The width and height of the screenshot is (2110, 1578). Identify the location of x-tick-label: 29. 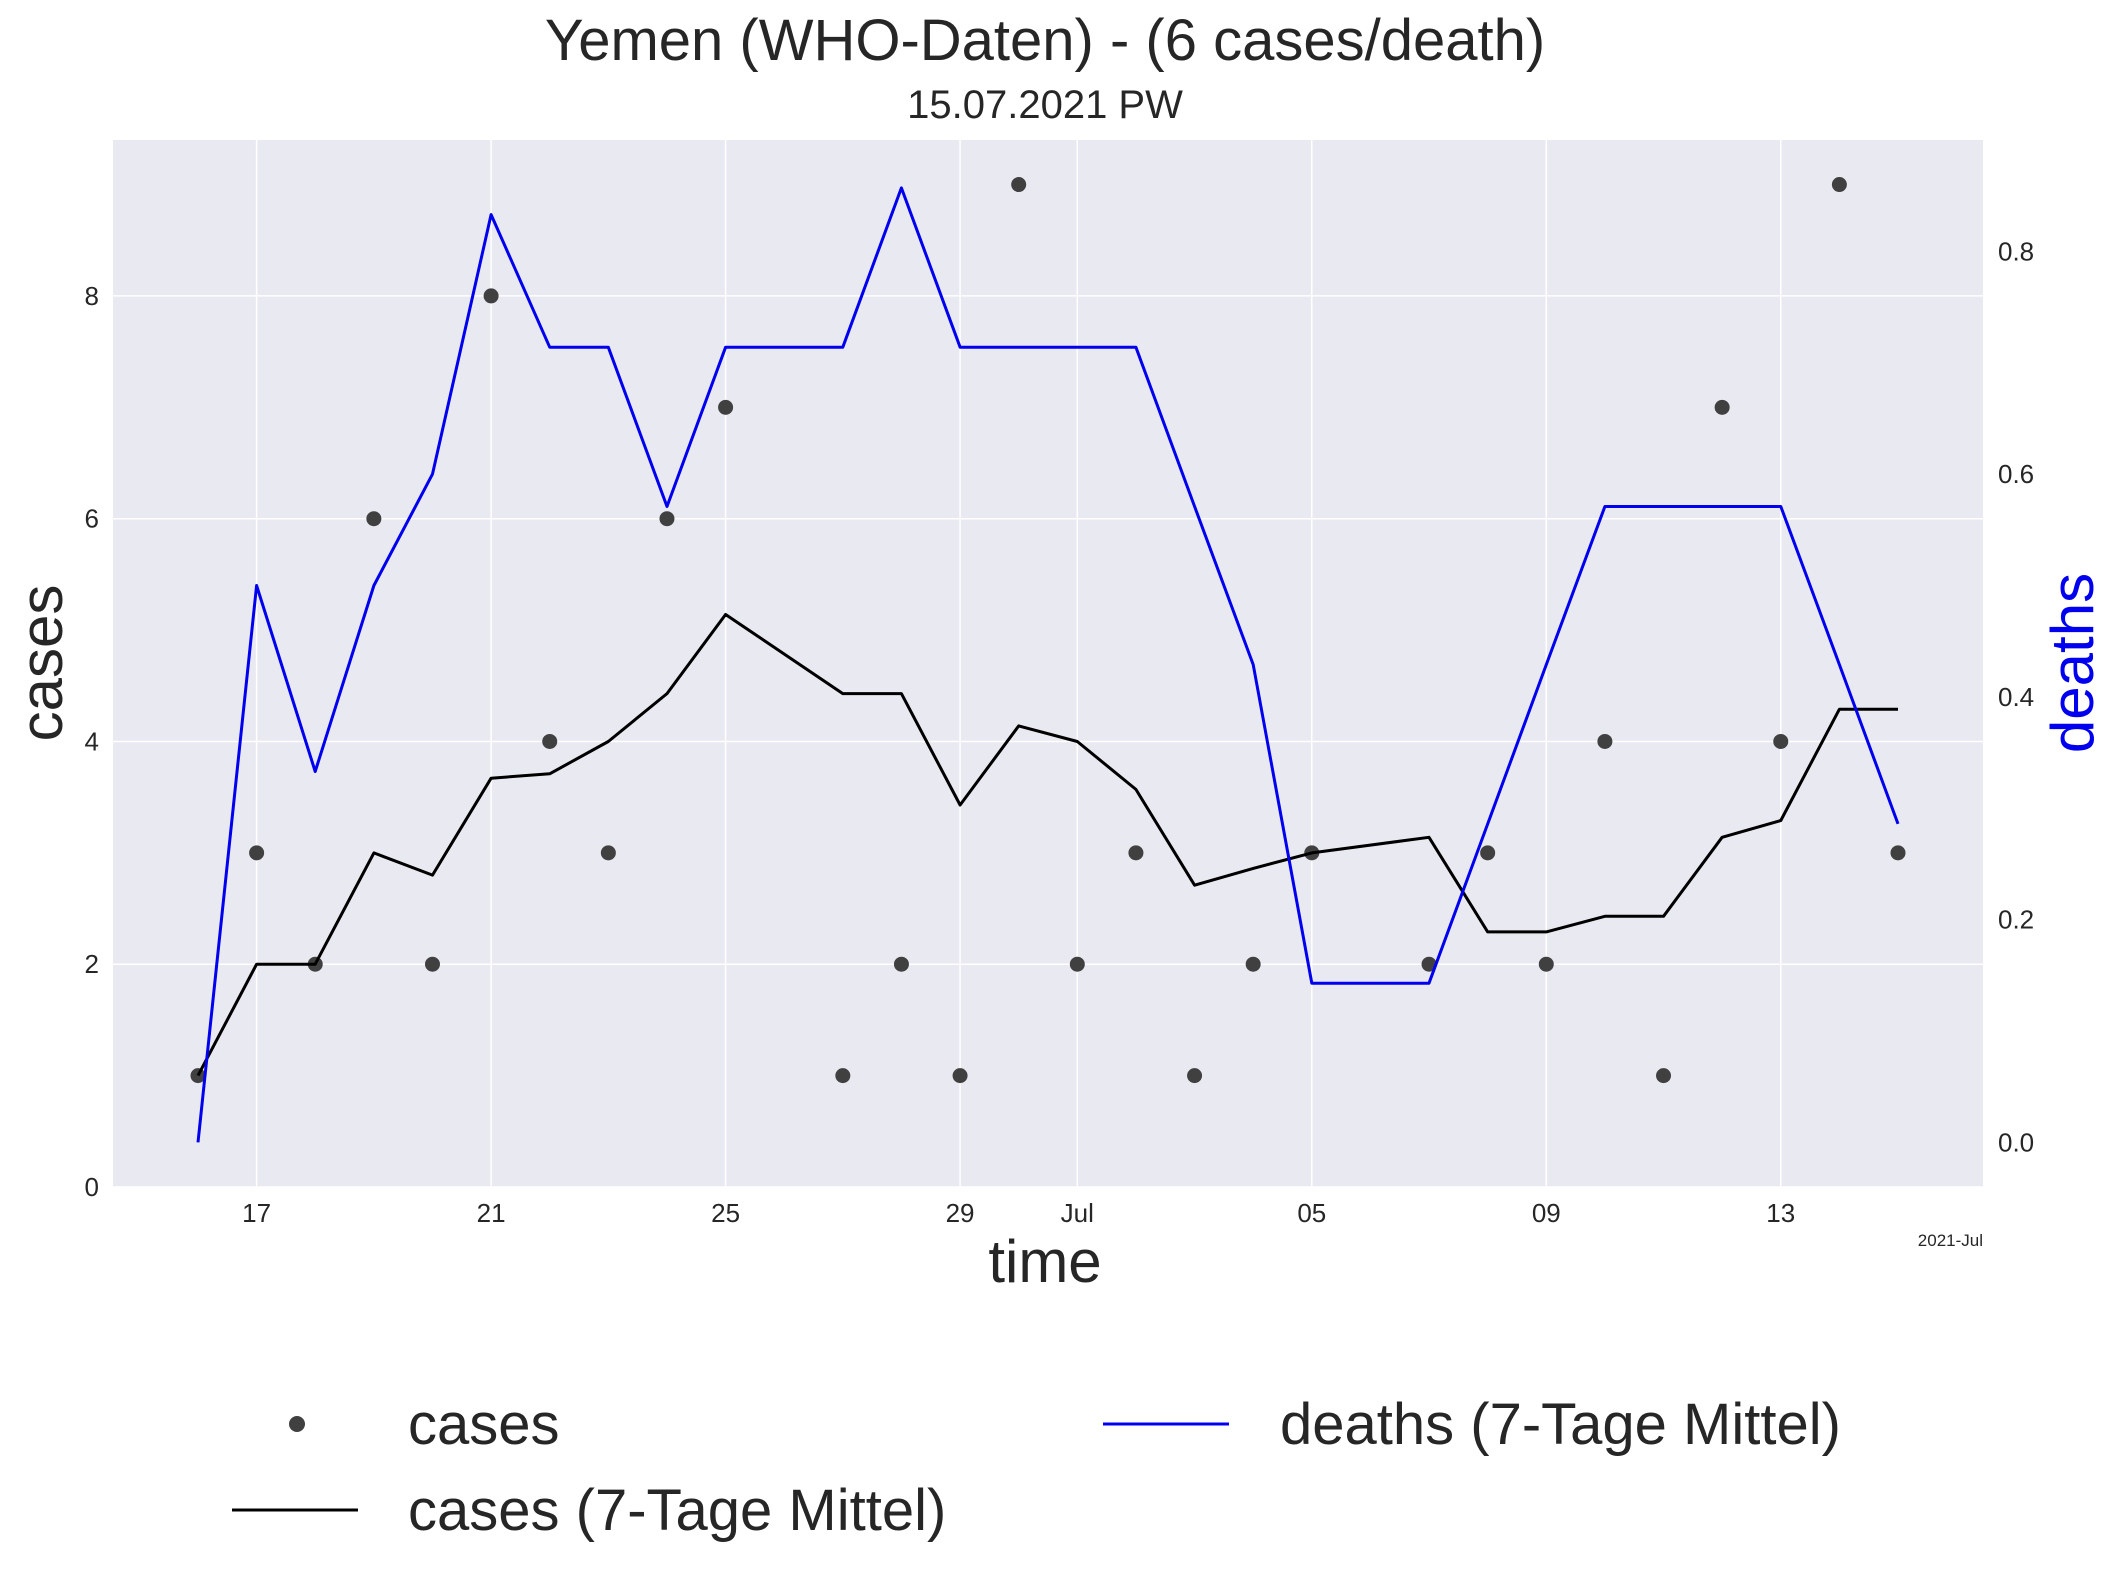
(960, 1213).